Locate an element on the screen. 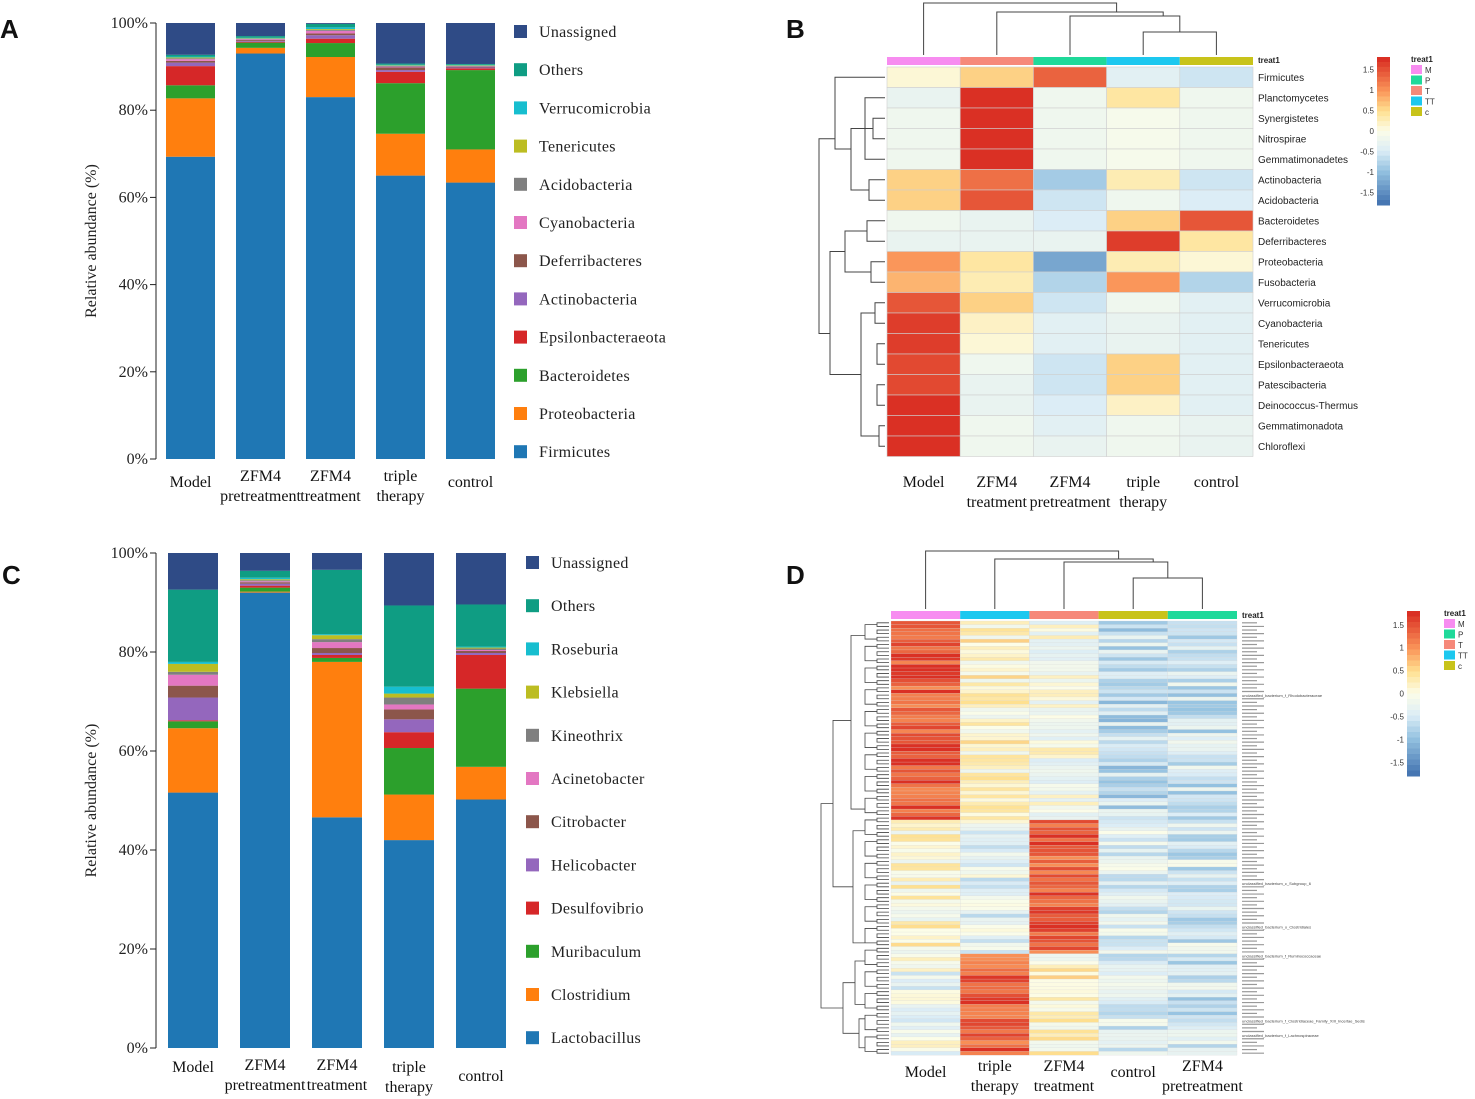  bar-segment-proteobacteria is located at coordinates (260, 50).